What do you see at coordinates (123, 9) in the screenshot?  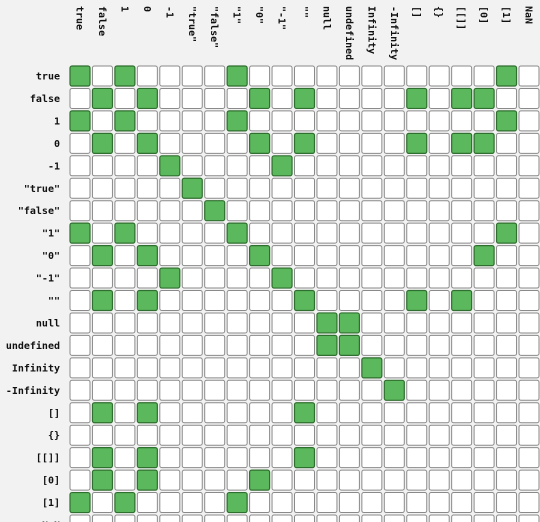 I see `column-label: 1` at bounding box center [123, 9].